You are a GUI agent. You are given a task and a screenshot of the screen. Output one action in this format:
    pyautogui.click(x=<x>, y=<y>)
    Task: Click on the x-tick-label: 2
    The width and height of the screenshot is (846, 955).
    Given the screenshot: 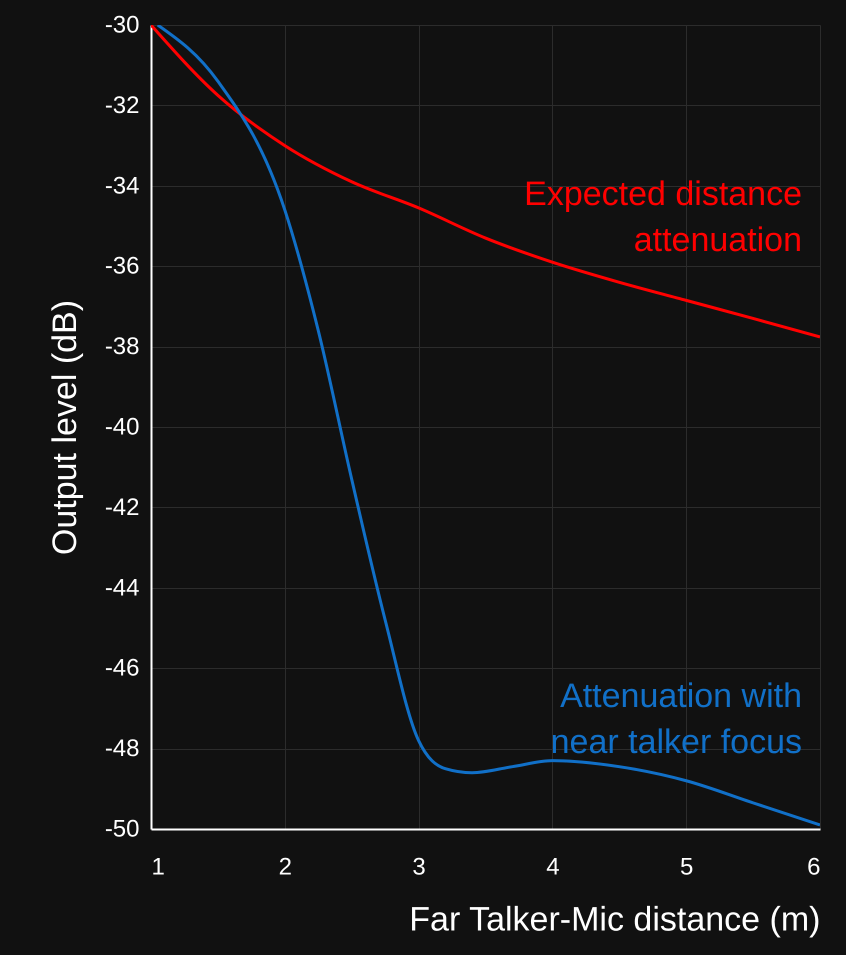 What is the action you would take?
    pyautogui.click(x=285, y=867)
    